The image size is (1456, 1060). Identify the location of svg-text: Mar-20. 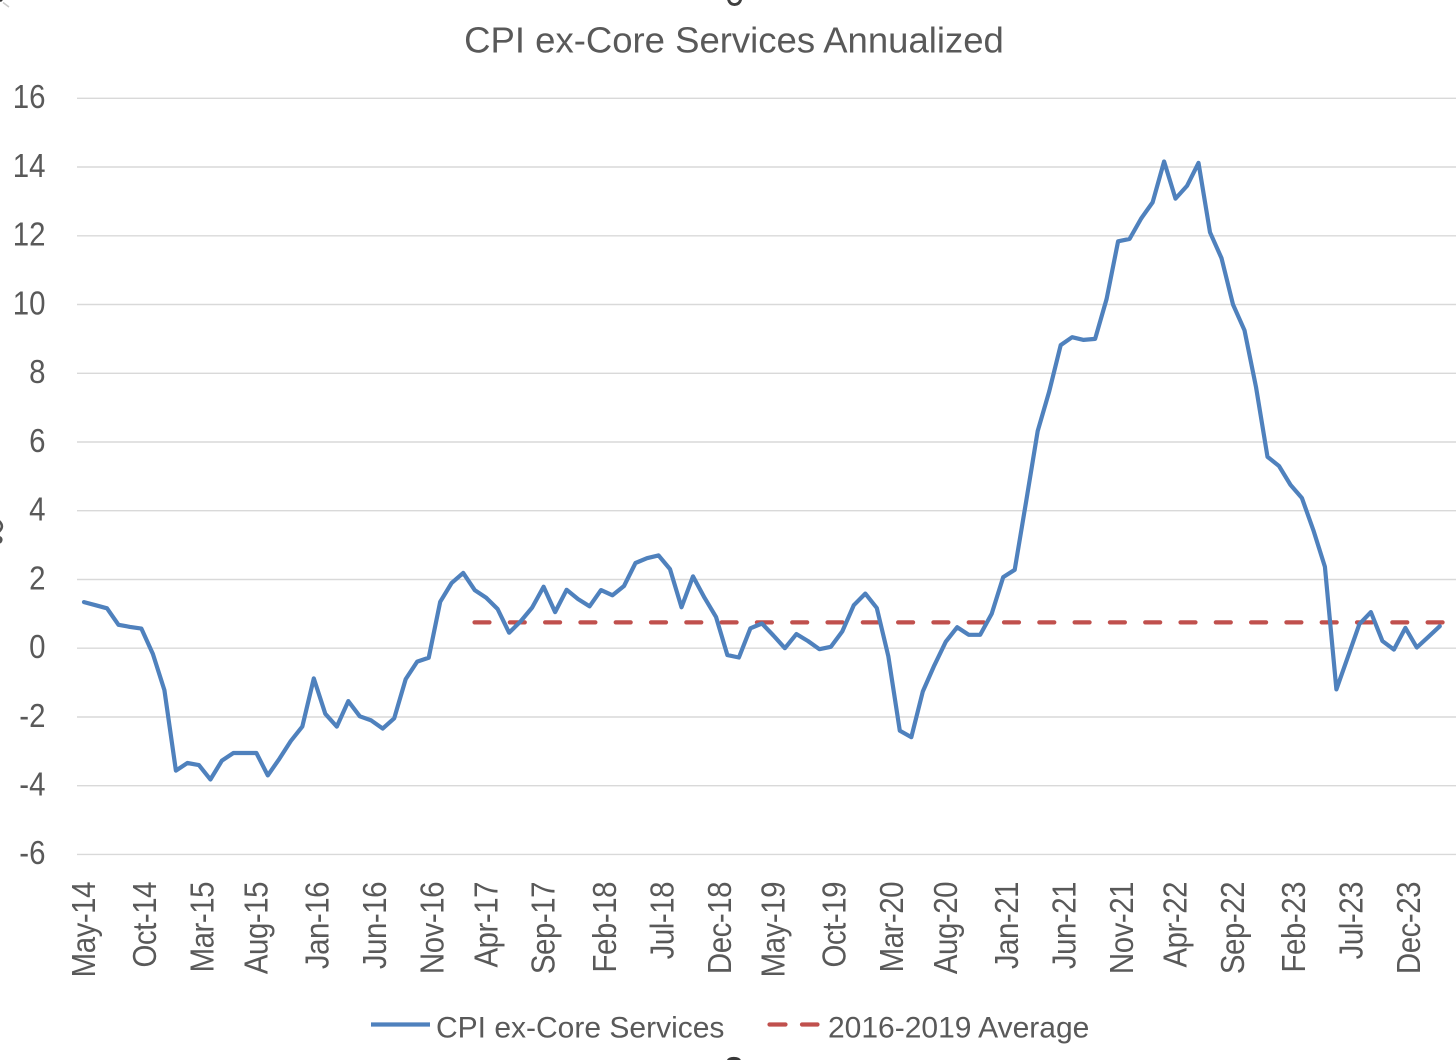
(891, 927).